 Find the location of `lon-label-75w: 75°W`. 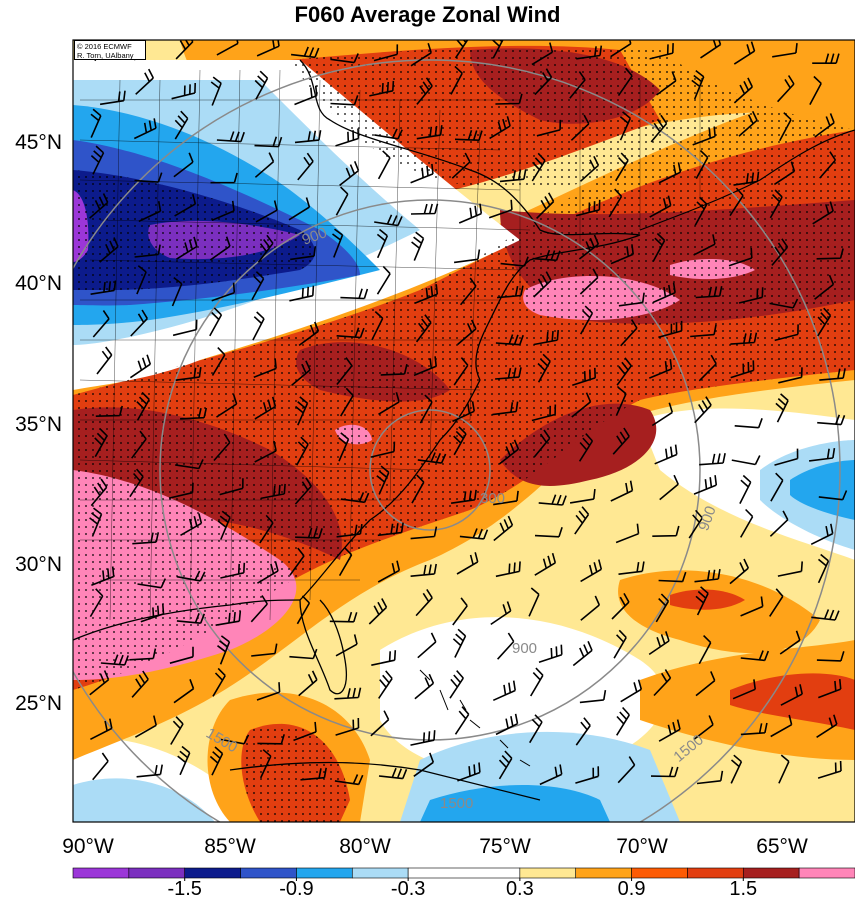

lon-label-75w: 75°W is located at coordinates (505, 846).